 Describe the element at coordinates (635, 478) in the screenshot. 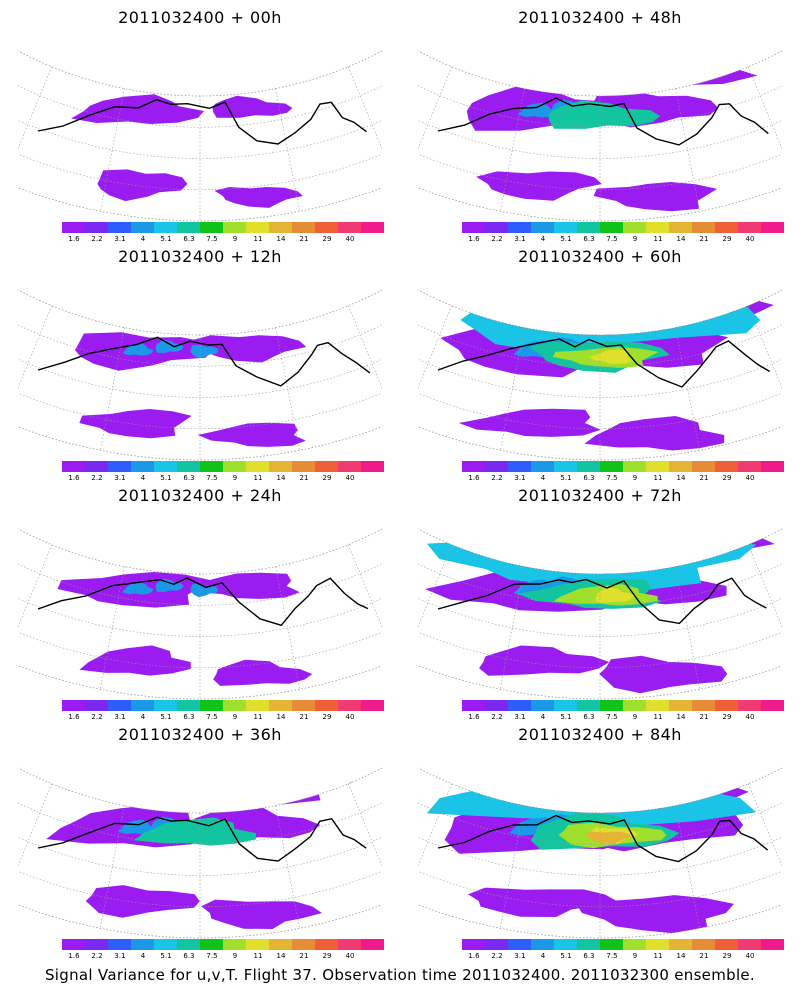

I see `colorbar-tick-label: 9` at that location.